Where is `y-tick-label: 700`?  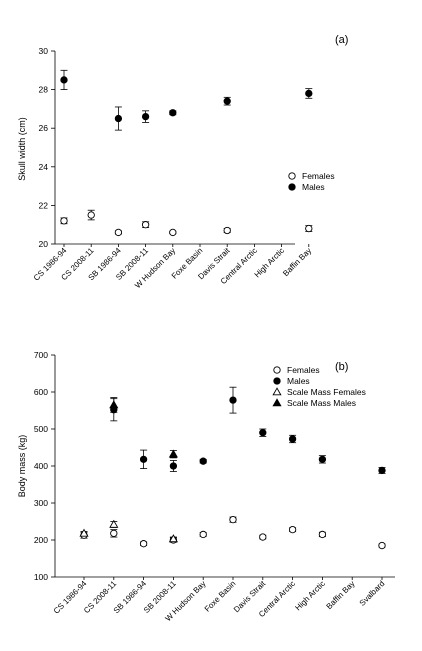
y-tick-label: 700 is located at coordinates (41, 355).